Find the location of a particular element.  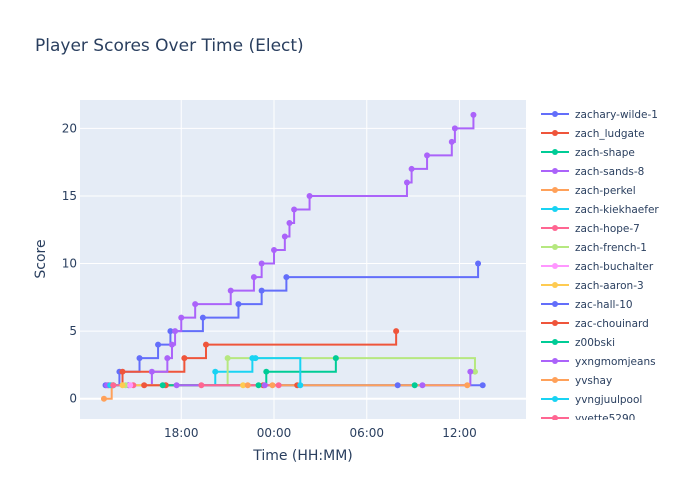

legend-item: yxngmomjeans is located at coordinates (598, 362).